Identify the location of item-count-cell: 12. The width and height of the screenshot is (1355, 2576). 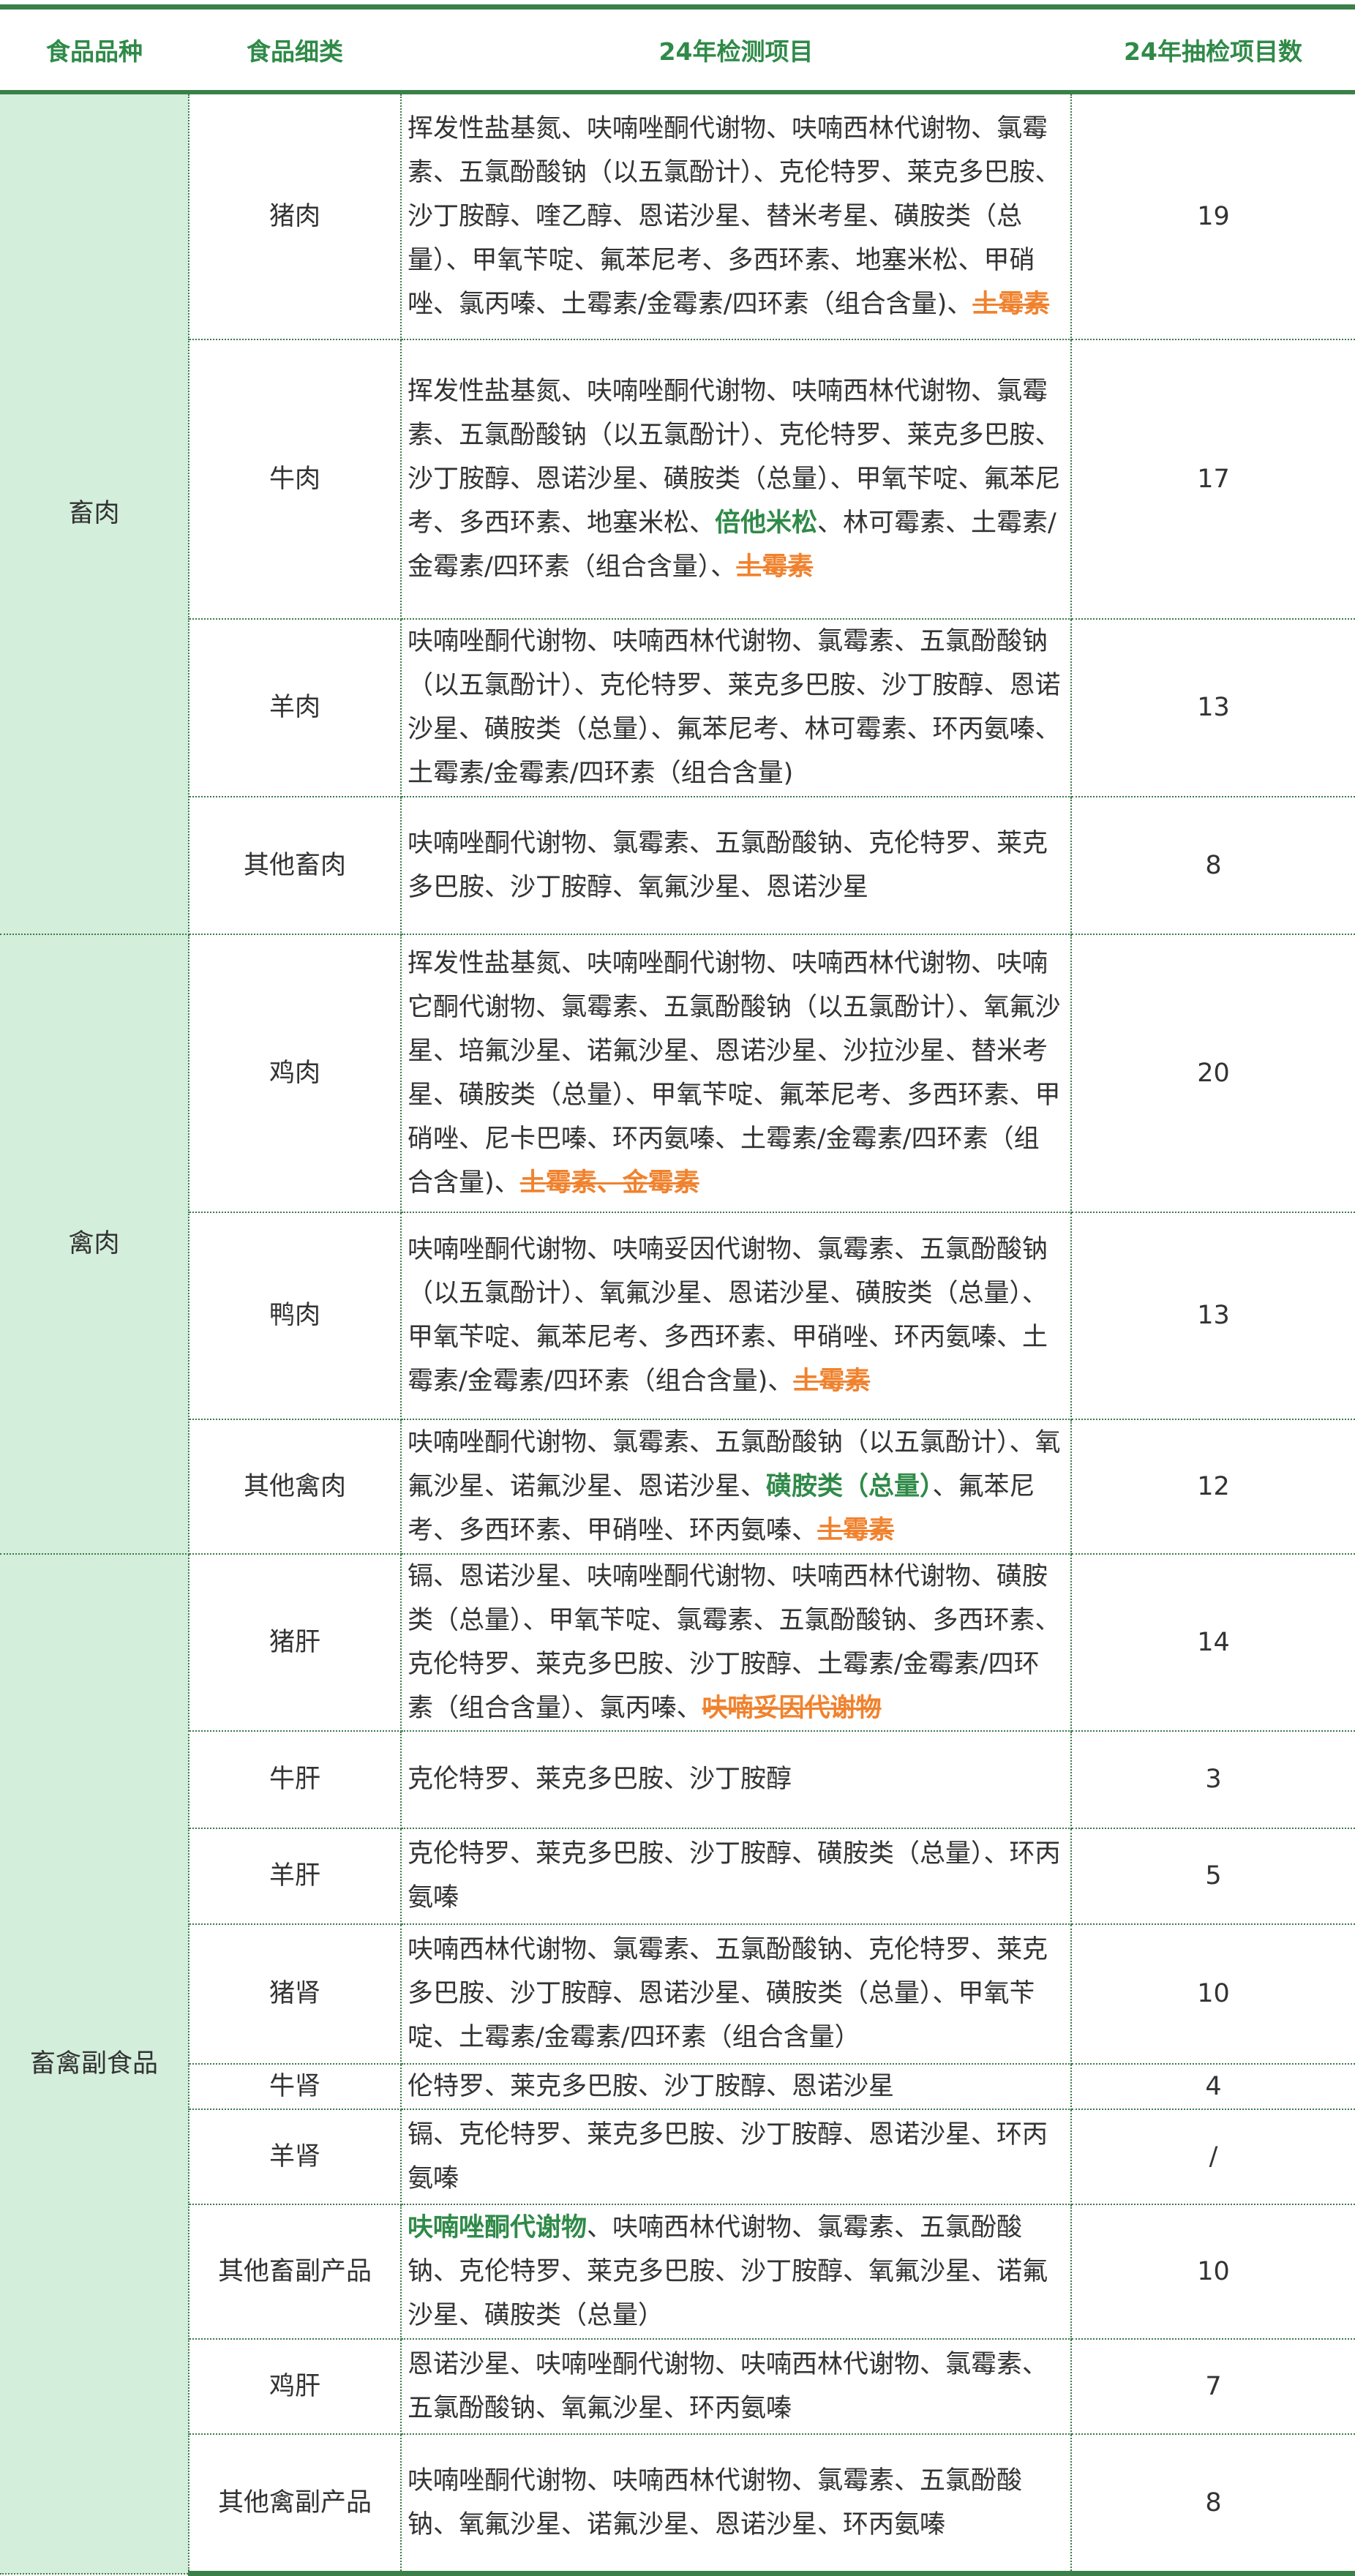
(1212, 1487).